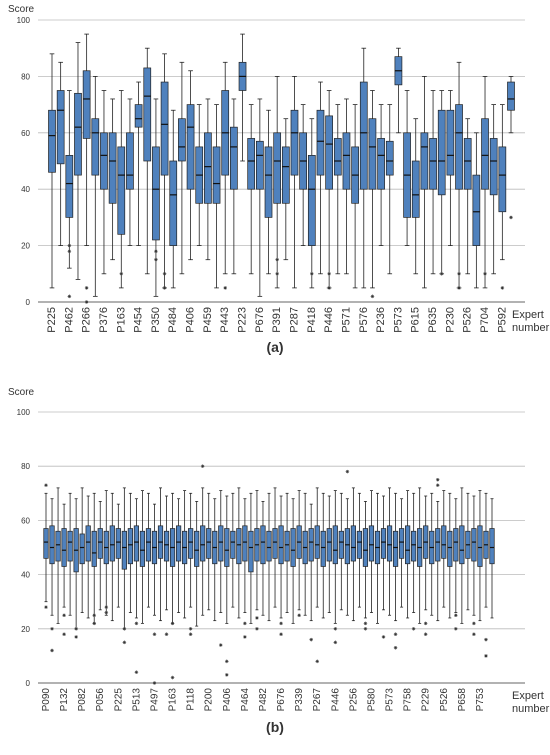 This screenshot has height=755, width=550. Describe the element at coordinates (104, 320) in the screenshot. I see `x-tick-label: P376` at that location.